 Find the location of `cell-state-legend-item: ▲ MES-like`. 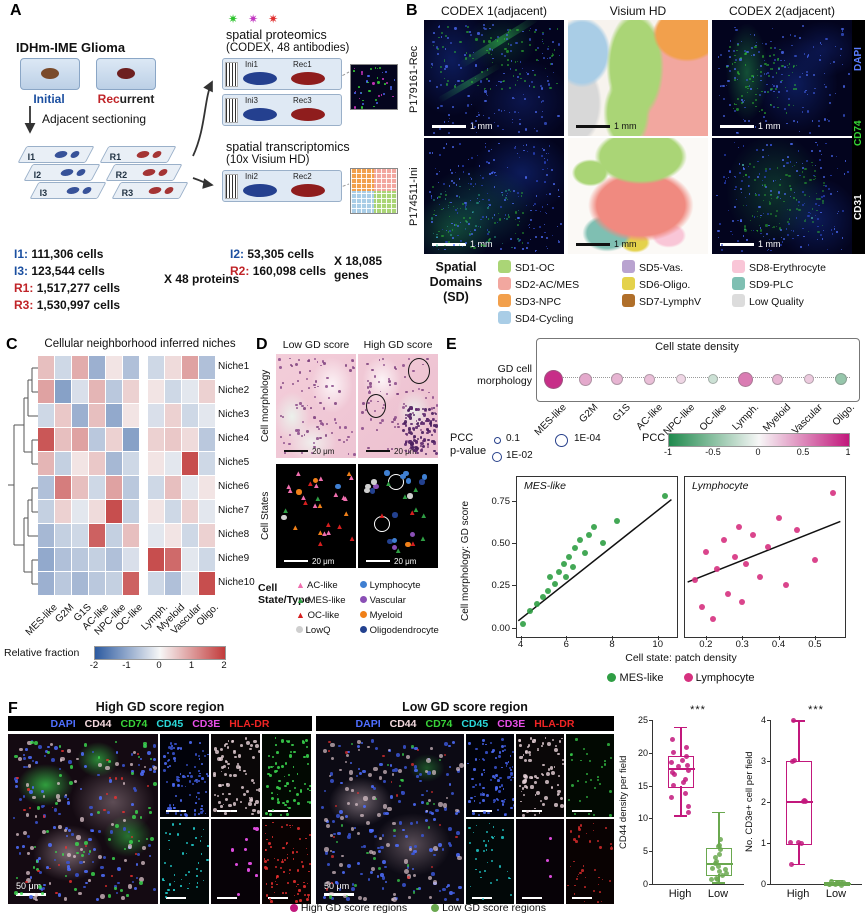

cell-state-legend-item: ▲ MES-like is located at coordinates (321, 600).